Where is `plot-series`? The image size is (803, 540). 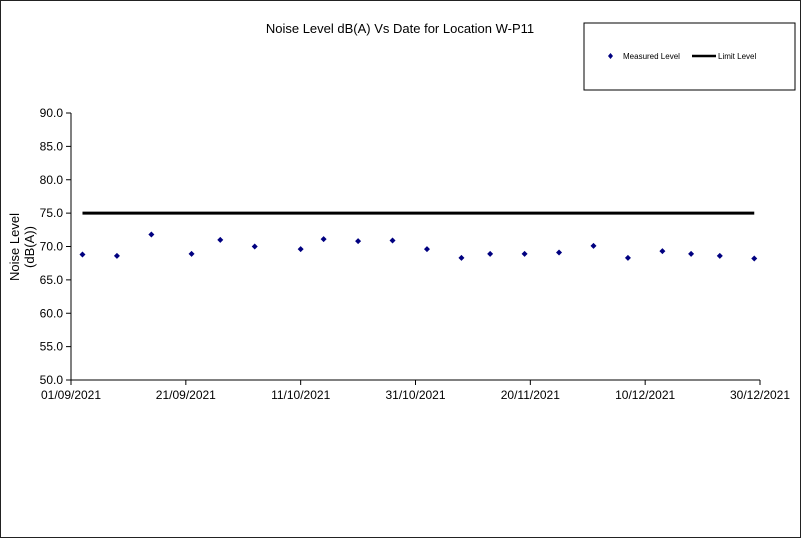
plot-series is located at coordinates (418, 236).